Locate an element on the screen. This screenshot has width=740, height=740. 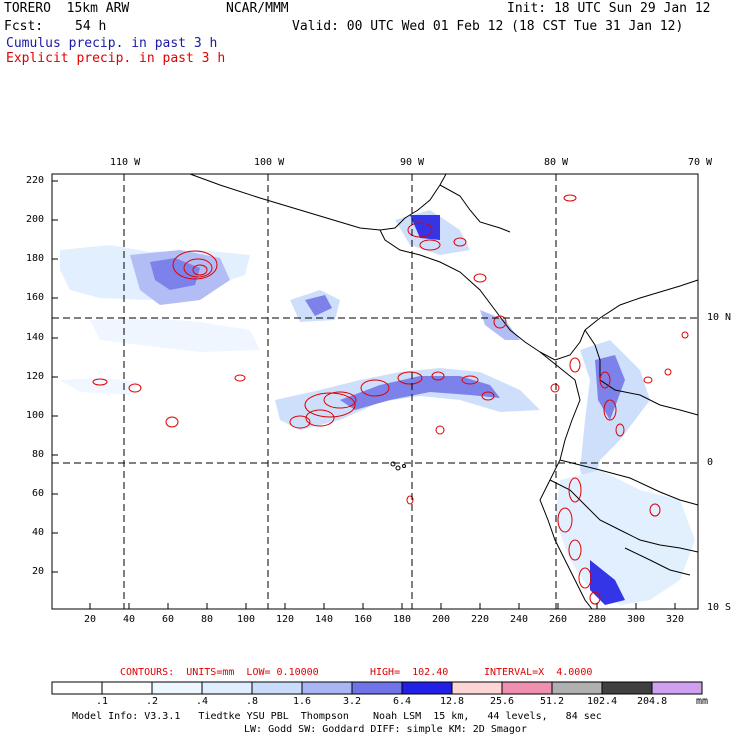
colorbar-label: 204.8 is located at coordinates (652, 701).